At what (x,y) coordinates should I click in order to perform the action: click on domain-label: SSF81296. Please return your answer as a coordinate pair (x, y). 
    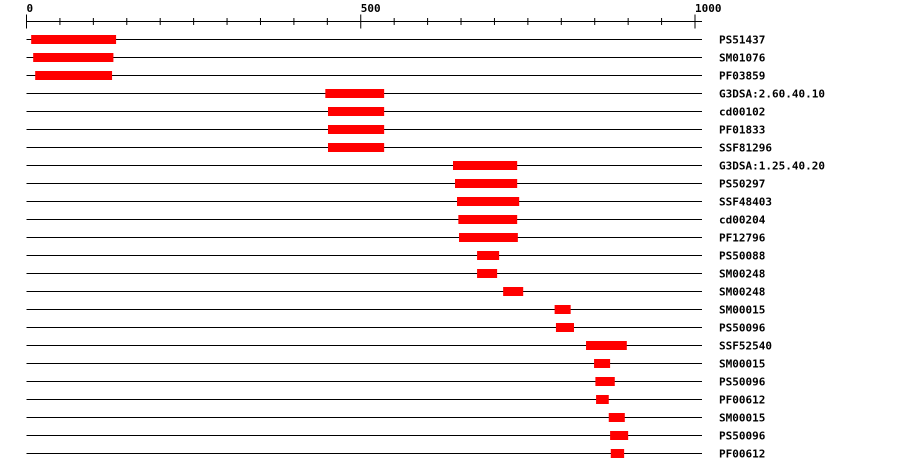
    Looking at the image, I should click on (745, 148).